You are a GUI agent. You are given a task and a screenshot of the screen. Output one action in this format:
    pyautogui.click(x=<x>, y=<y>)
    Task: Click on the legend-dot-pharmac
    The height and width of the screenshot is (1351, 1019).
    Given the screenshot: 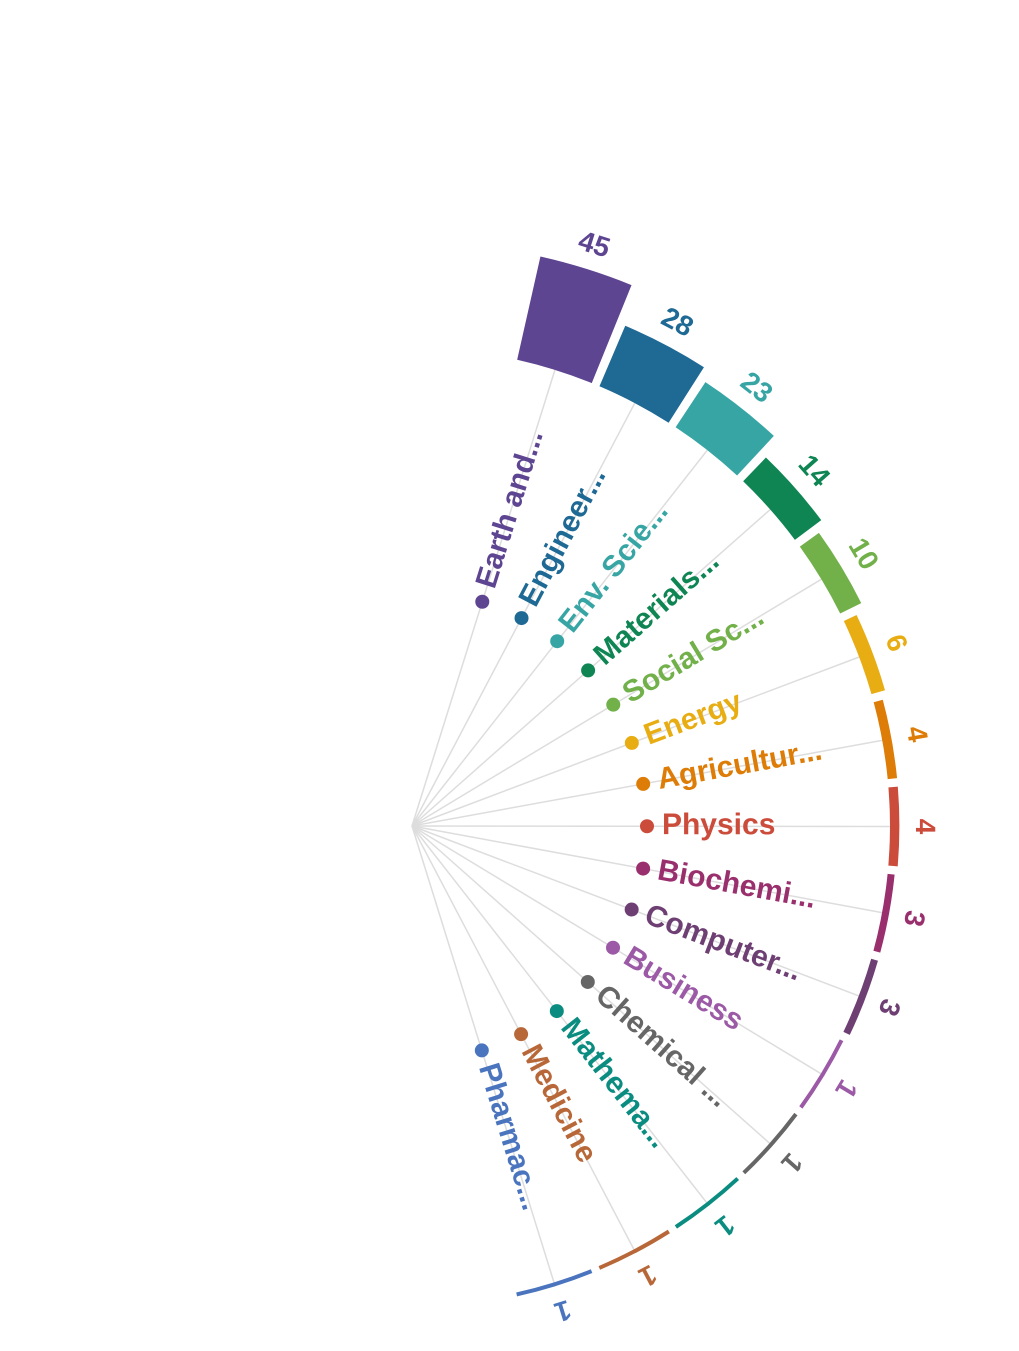 What is the action you would take?
    pyautogui.click(x=481, y=1050)
    